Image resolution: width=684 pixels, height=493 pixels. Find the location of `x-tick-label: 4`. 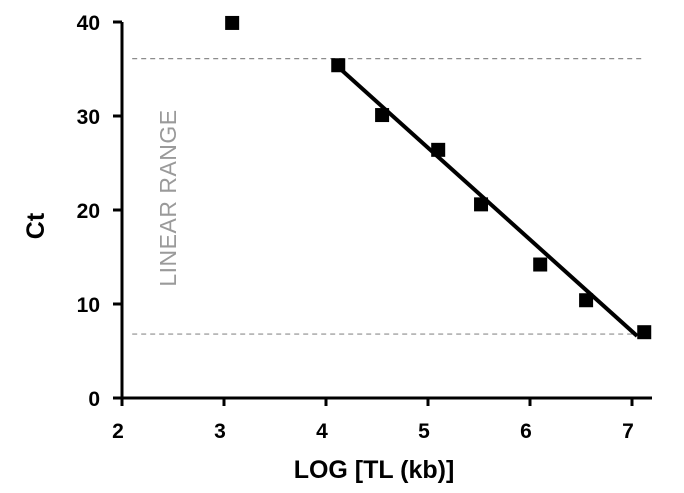

x-tick-label: 4 is located at coordinates (322, 431).